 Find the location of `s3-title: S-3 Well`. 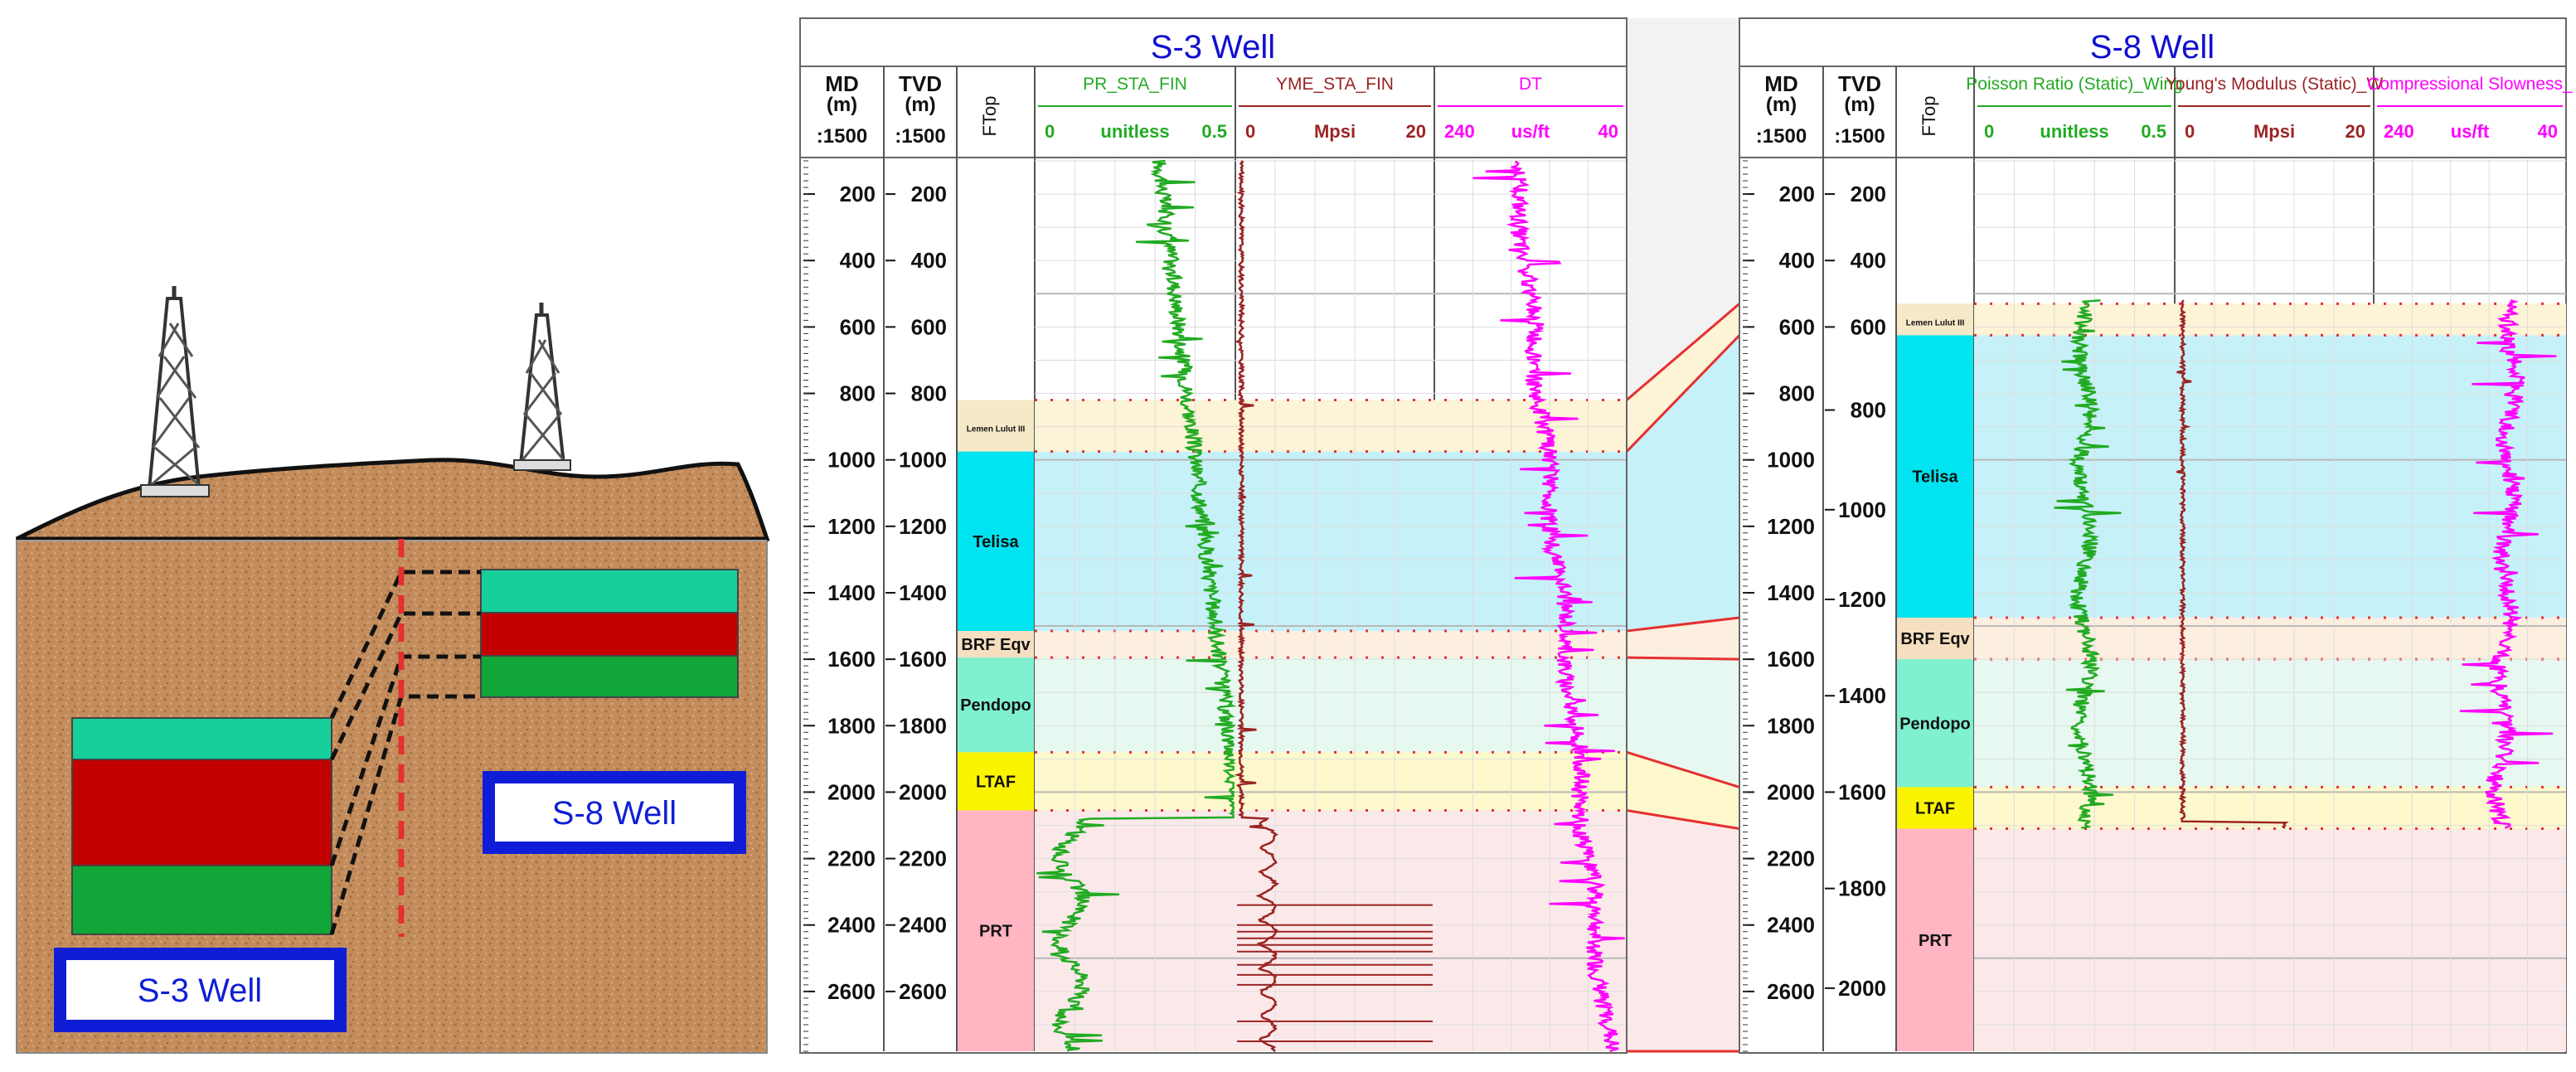

s3-title: S-3 Well is located at coordinates (1213, 47).